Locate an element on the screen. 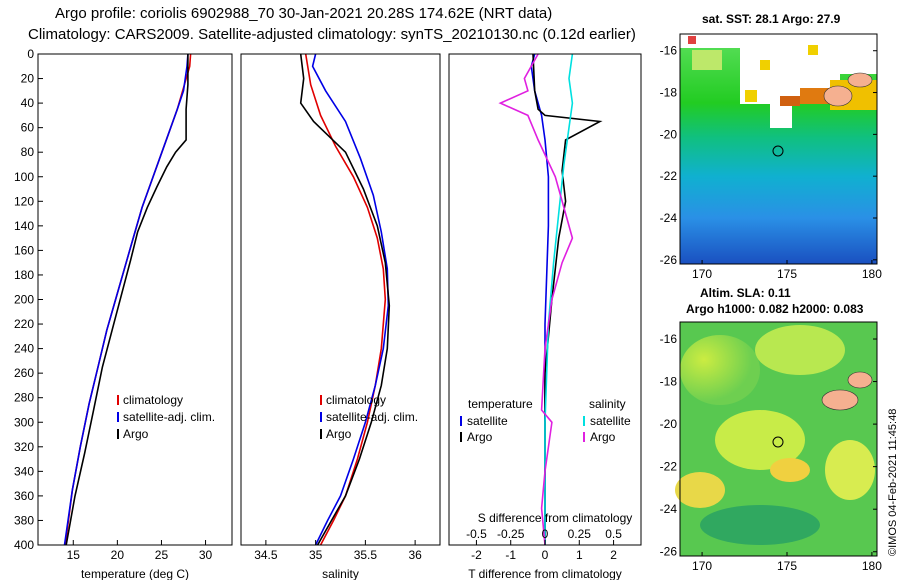 This screenshot has width=900, height=580. sla-map is located at coordinates (776, 439).